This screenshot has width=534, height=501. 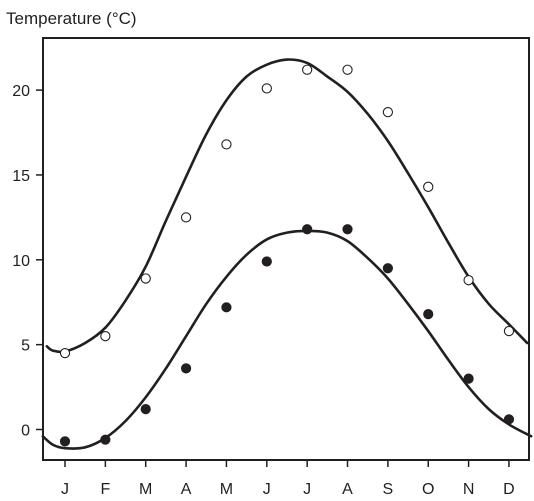 What do you see at coordinates (21, 91) in the screenshot?
I see `y-tick-label: 20` at bounding box center [21, 91].